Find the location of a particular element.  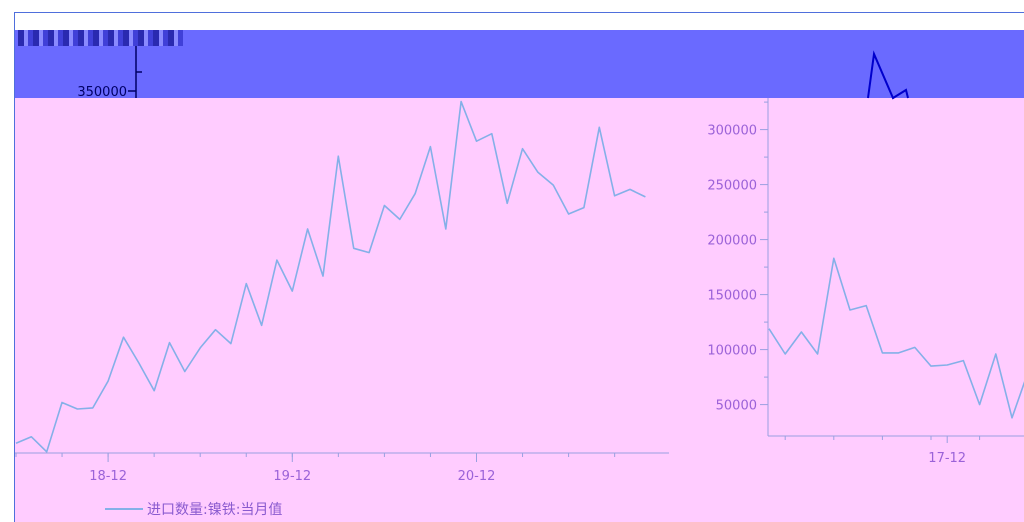

main-x-tick-label: 18-12 is located at coordinates (108, 476).